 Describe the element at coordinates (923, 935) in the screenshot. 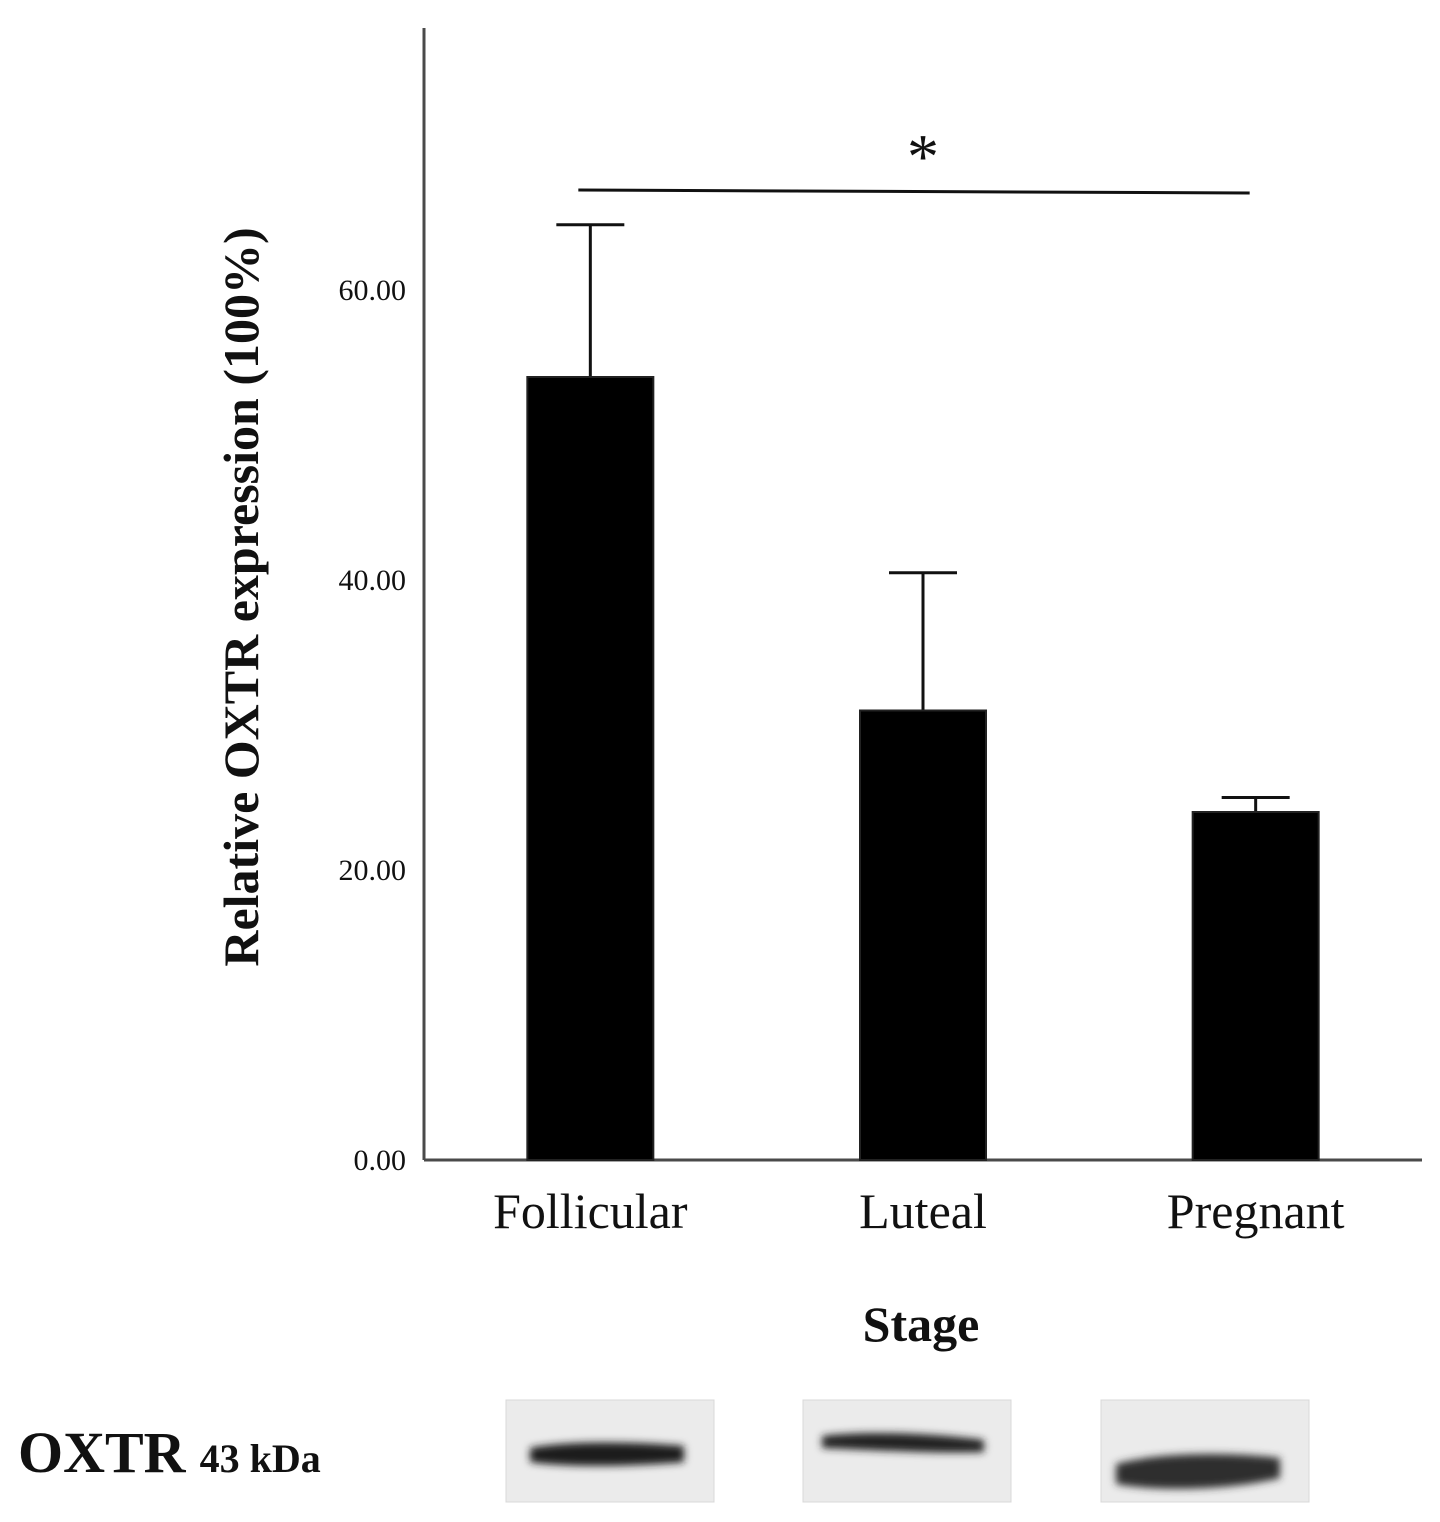

I see `bar-luteal` at that location.